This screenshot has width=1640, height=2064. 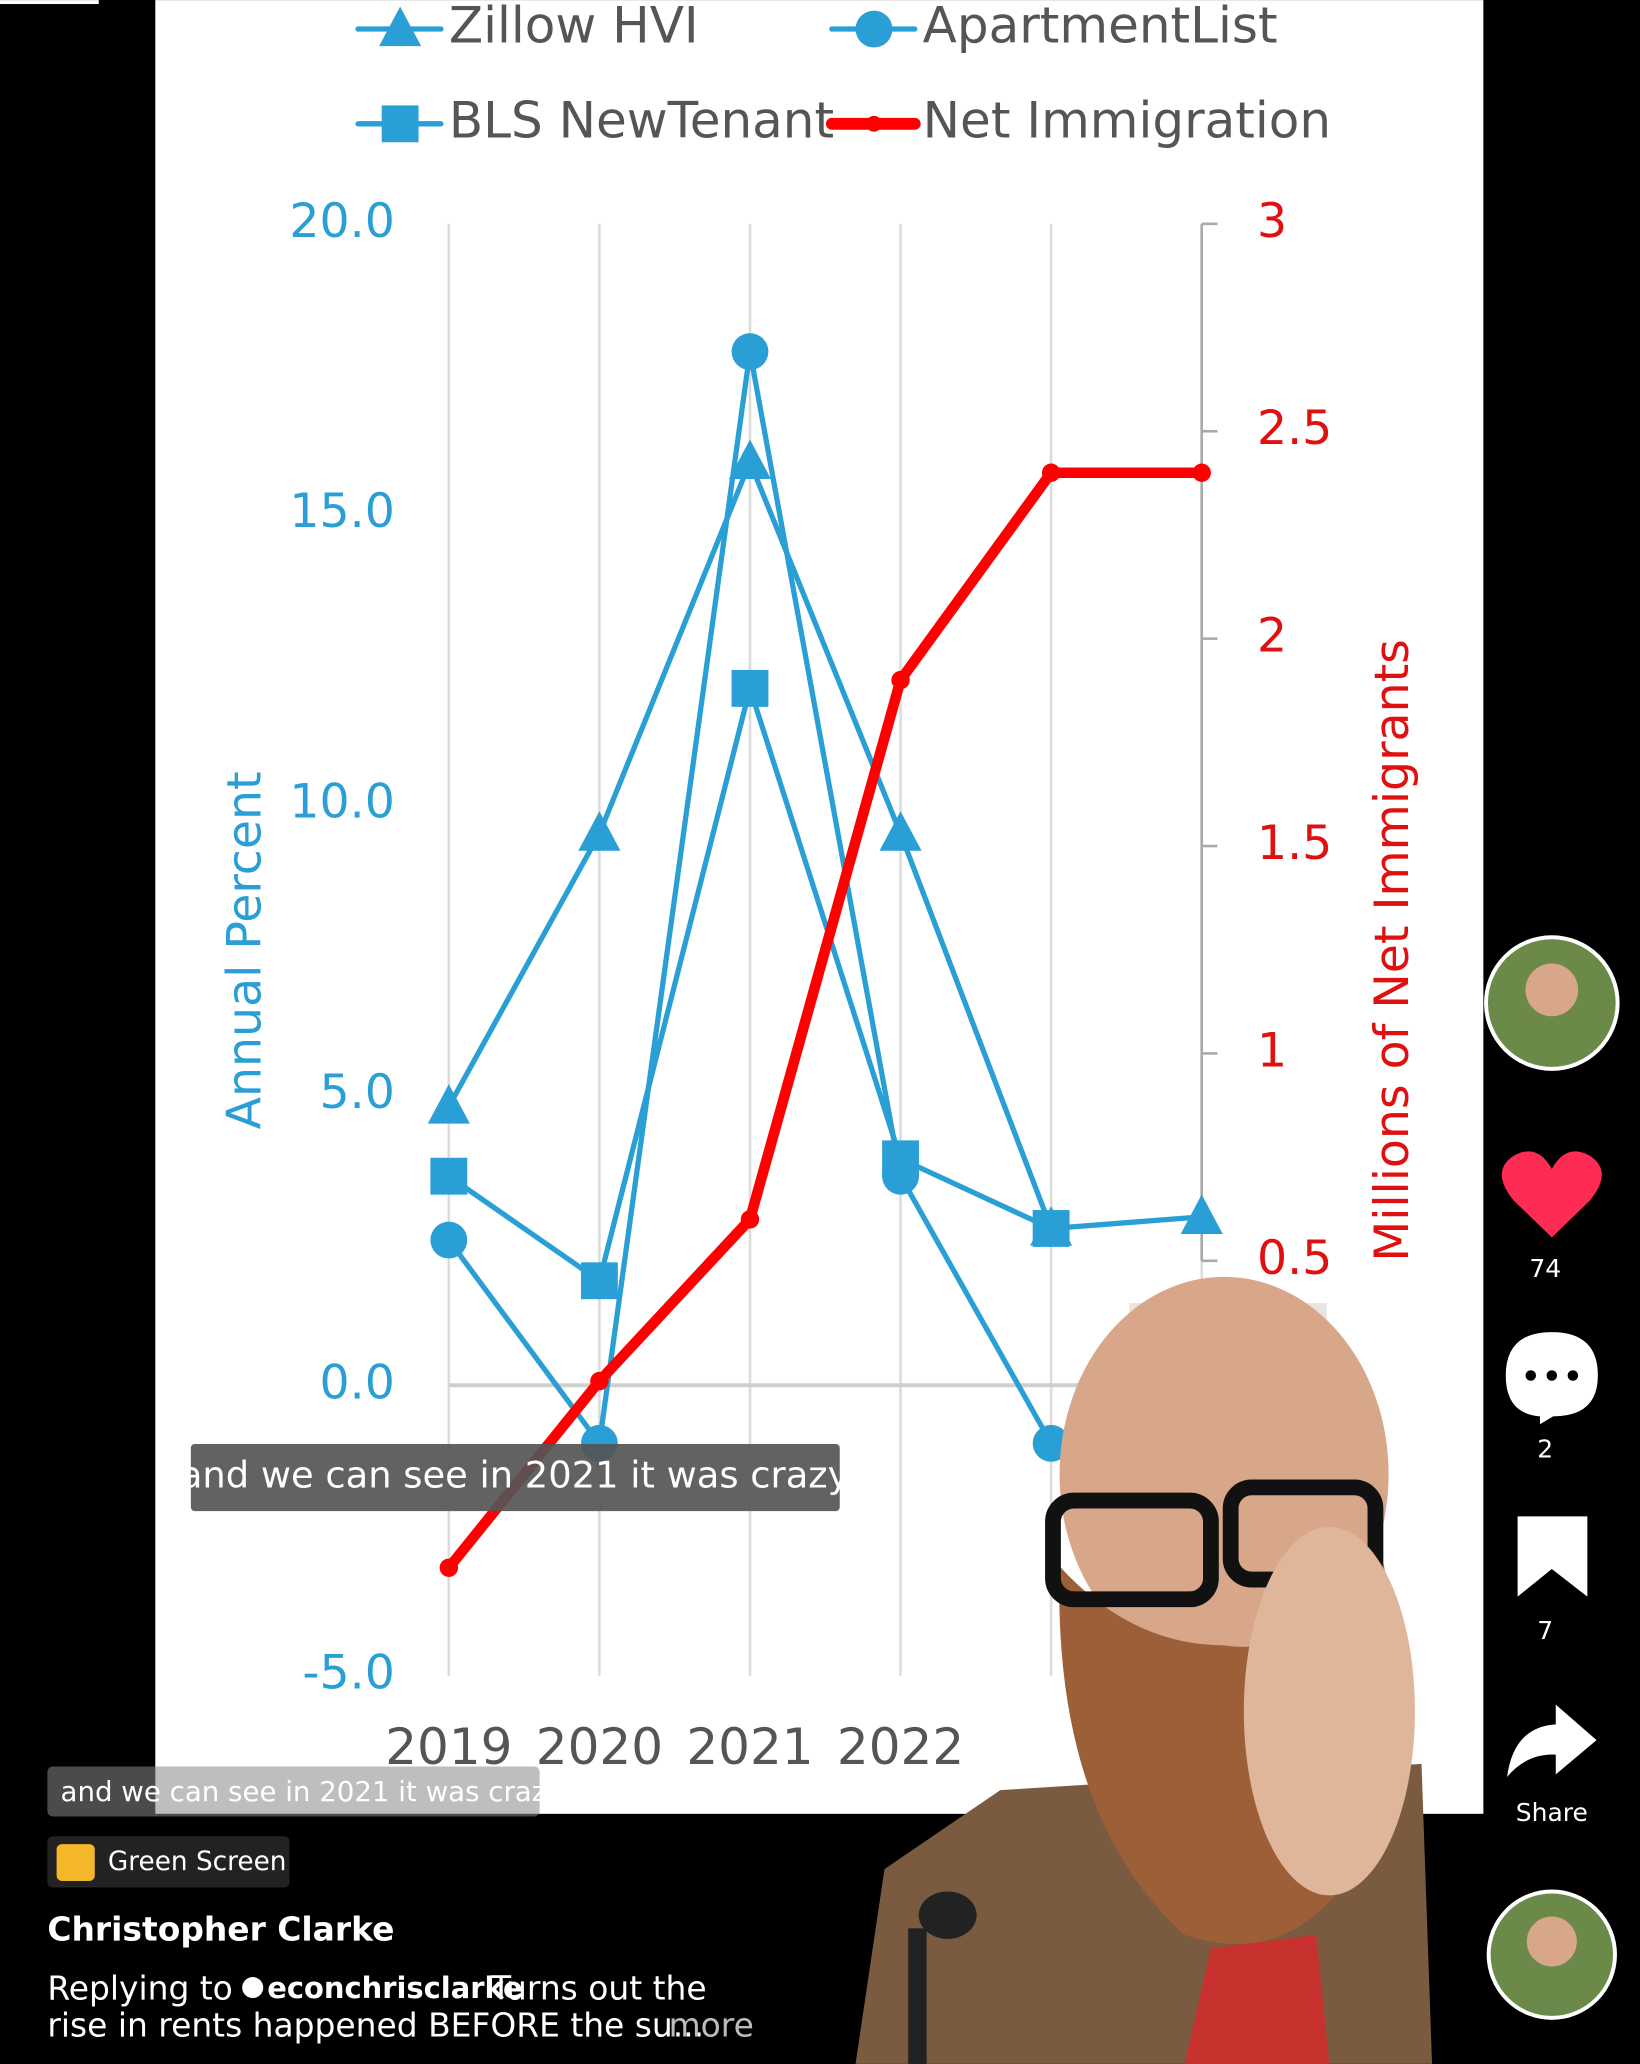 I want to click on video-caption: and we can see in 2021 it was crazy, so click(x=515, y=1477).